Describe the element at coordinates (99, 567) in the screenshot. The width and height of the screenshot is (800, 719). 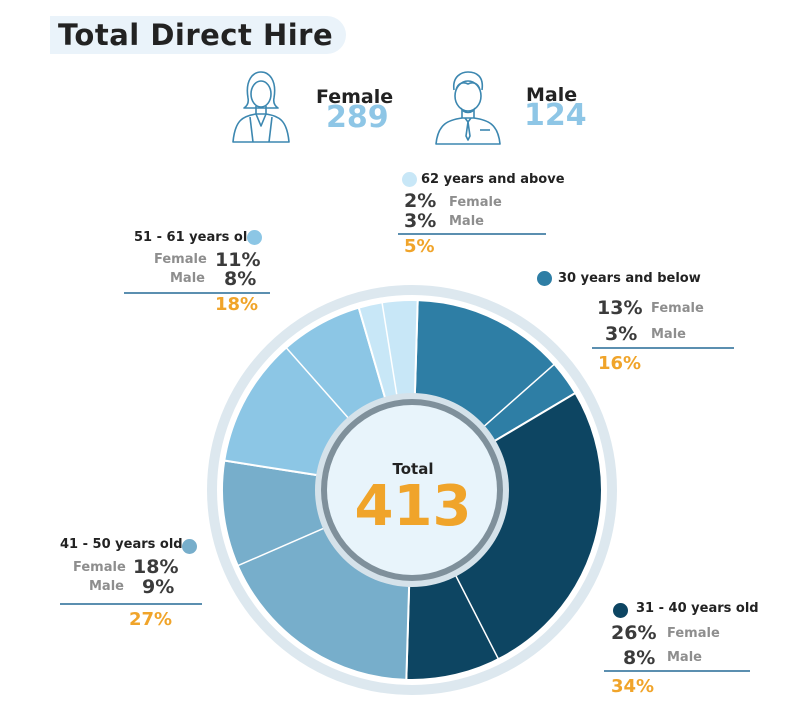
I see `group-41-50-female-label: Female` at that location.